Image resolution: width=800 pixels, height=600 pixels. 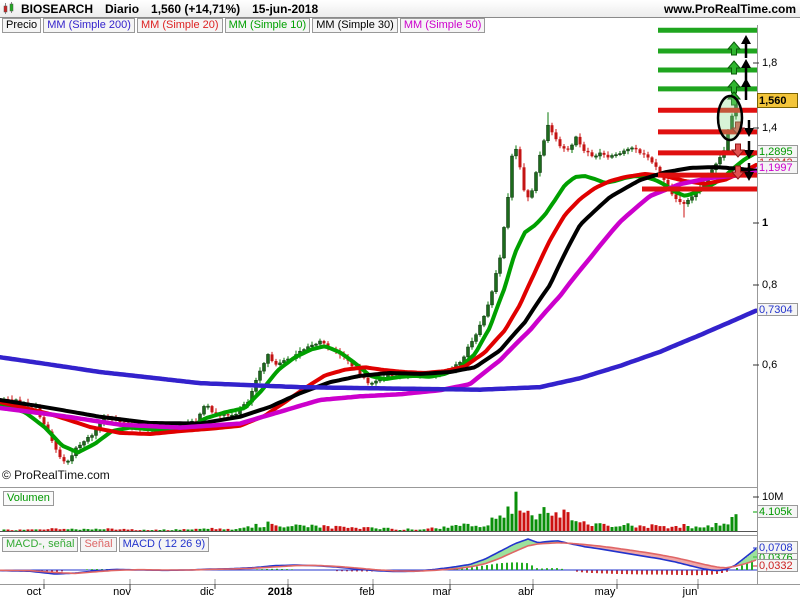 I want to click on month-label: mar, so click(x=442, y=592).